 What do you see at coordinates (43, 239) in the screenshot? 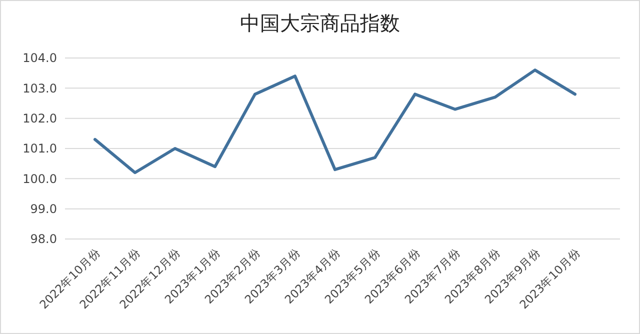
I see `y-tick-label: 98.0` at bounding box center [43, 239].